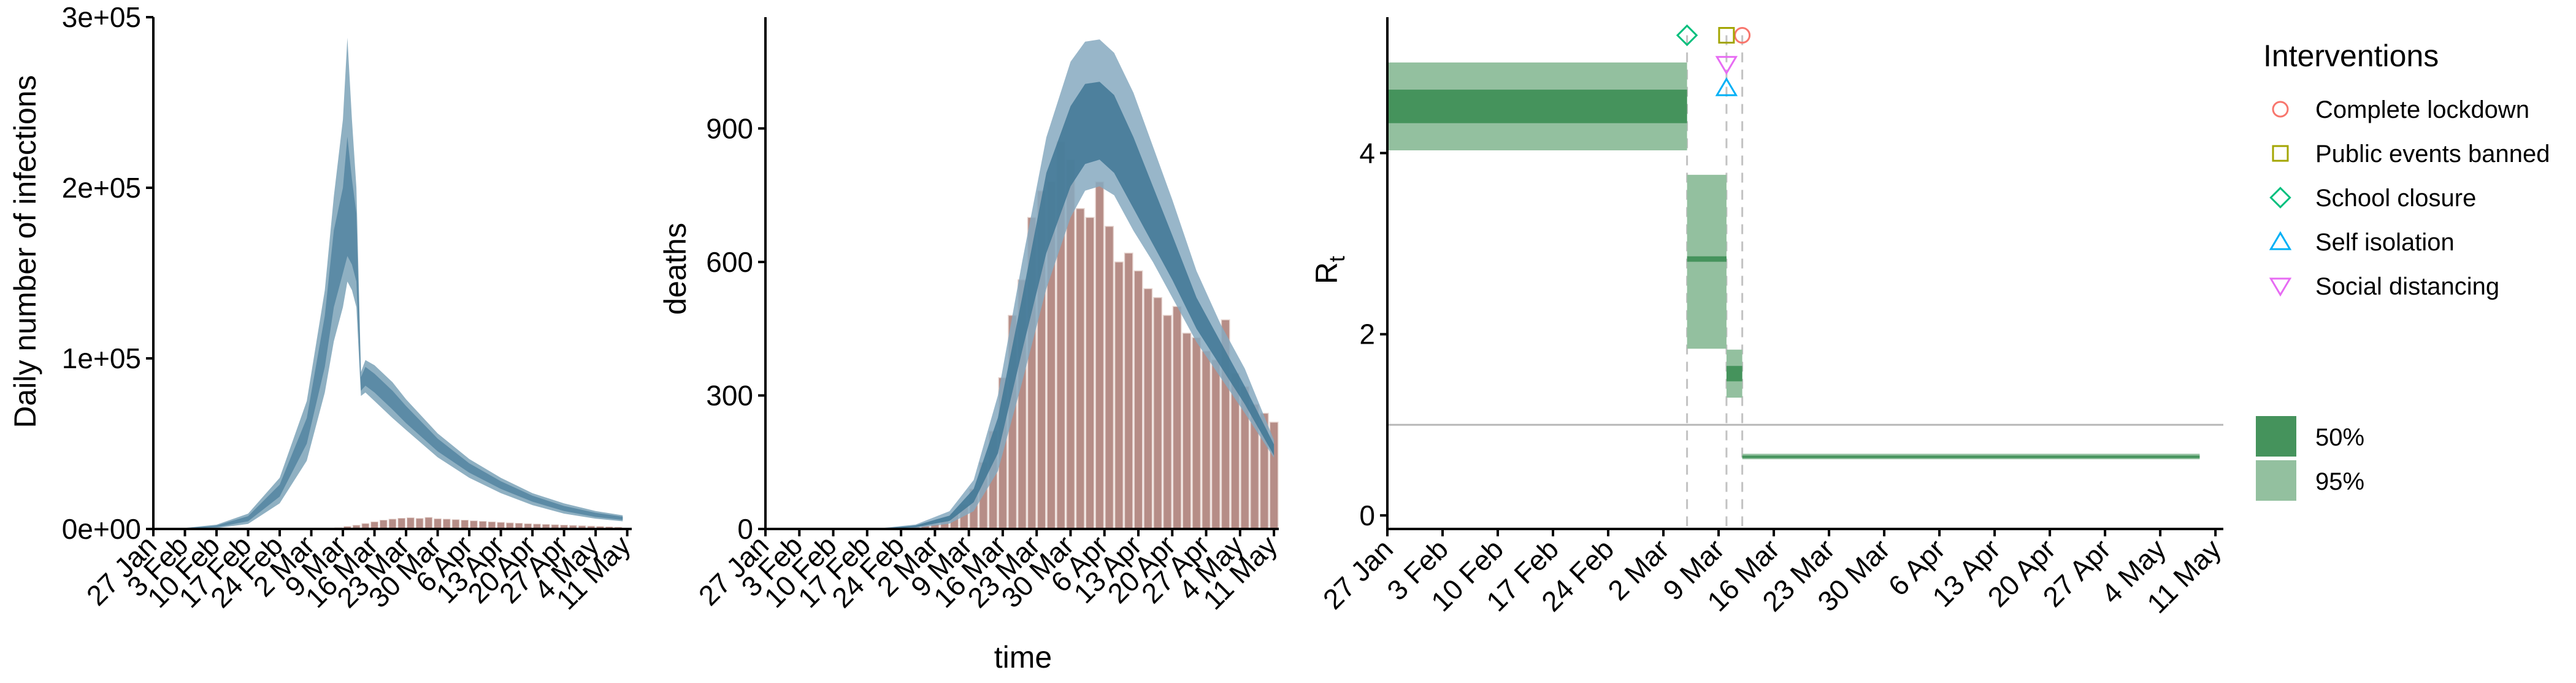 This screenshot has height=683, width=2576. I want to click on infections-ytick-label: 2e+05, so click(101, 188).